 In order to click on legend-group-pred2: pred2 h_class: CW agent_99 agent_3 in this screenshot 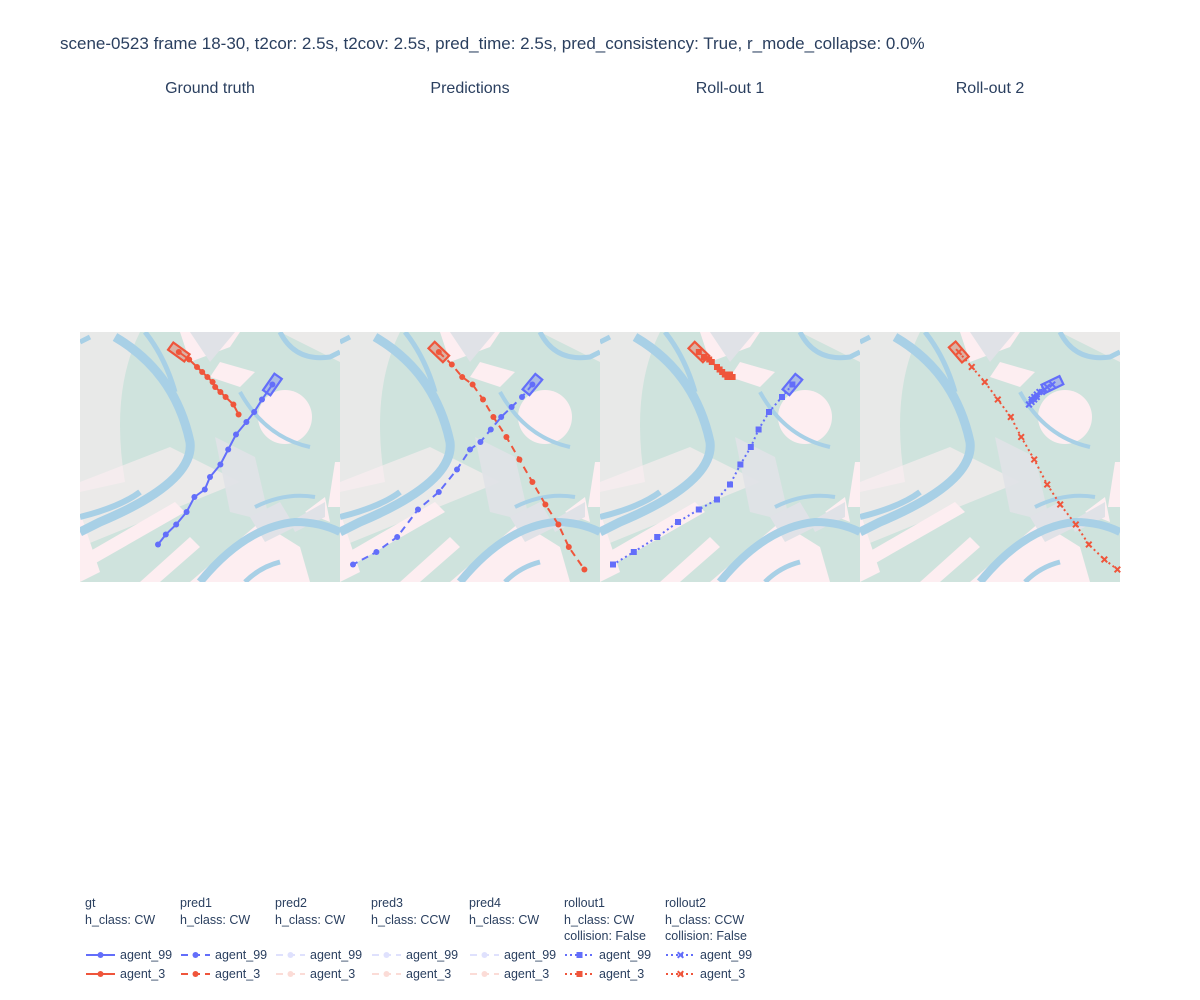, I will do `click(318, 938)`.